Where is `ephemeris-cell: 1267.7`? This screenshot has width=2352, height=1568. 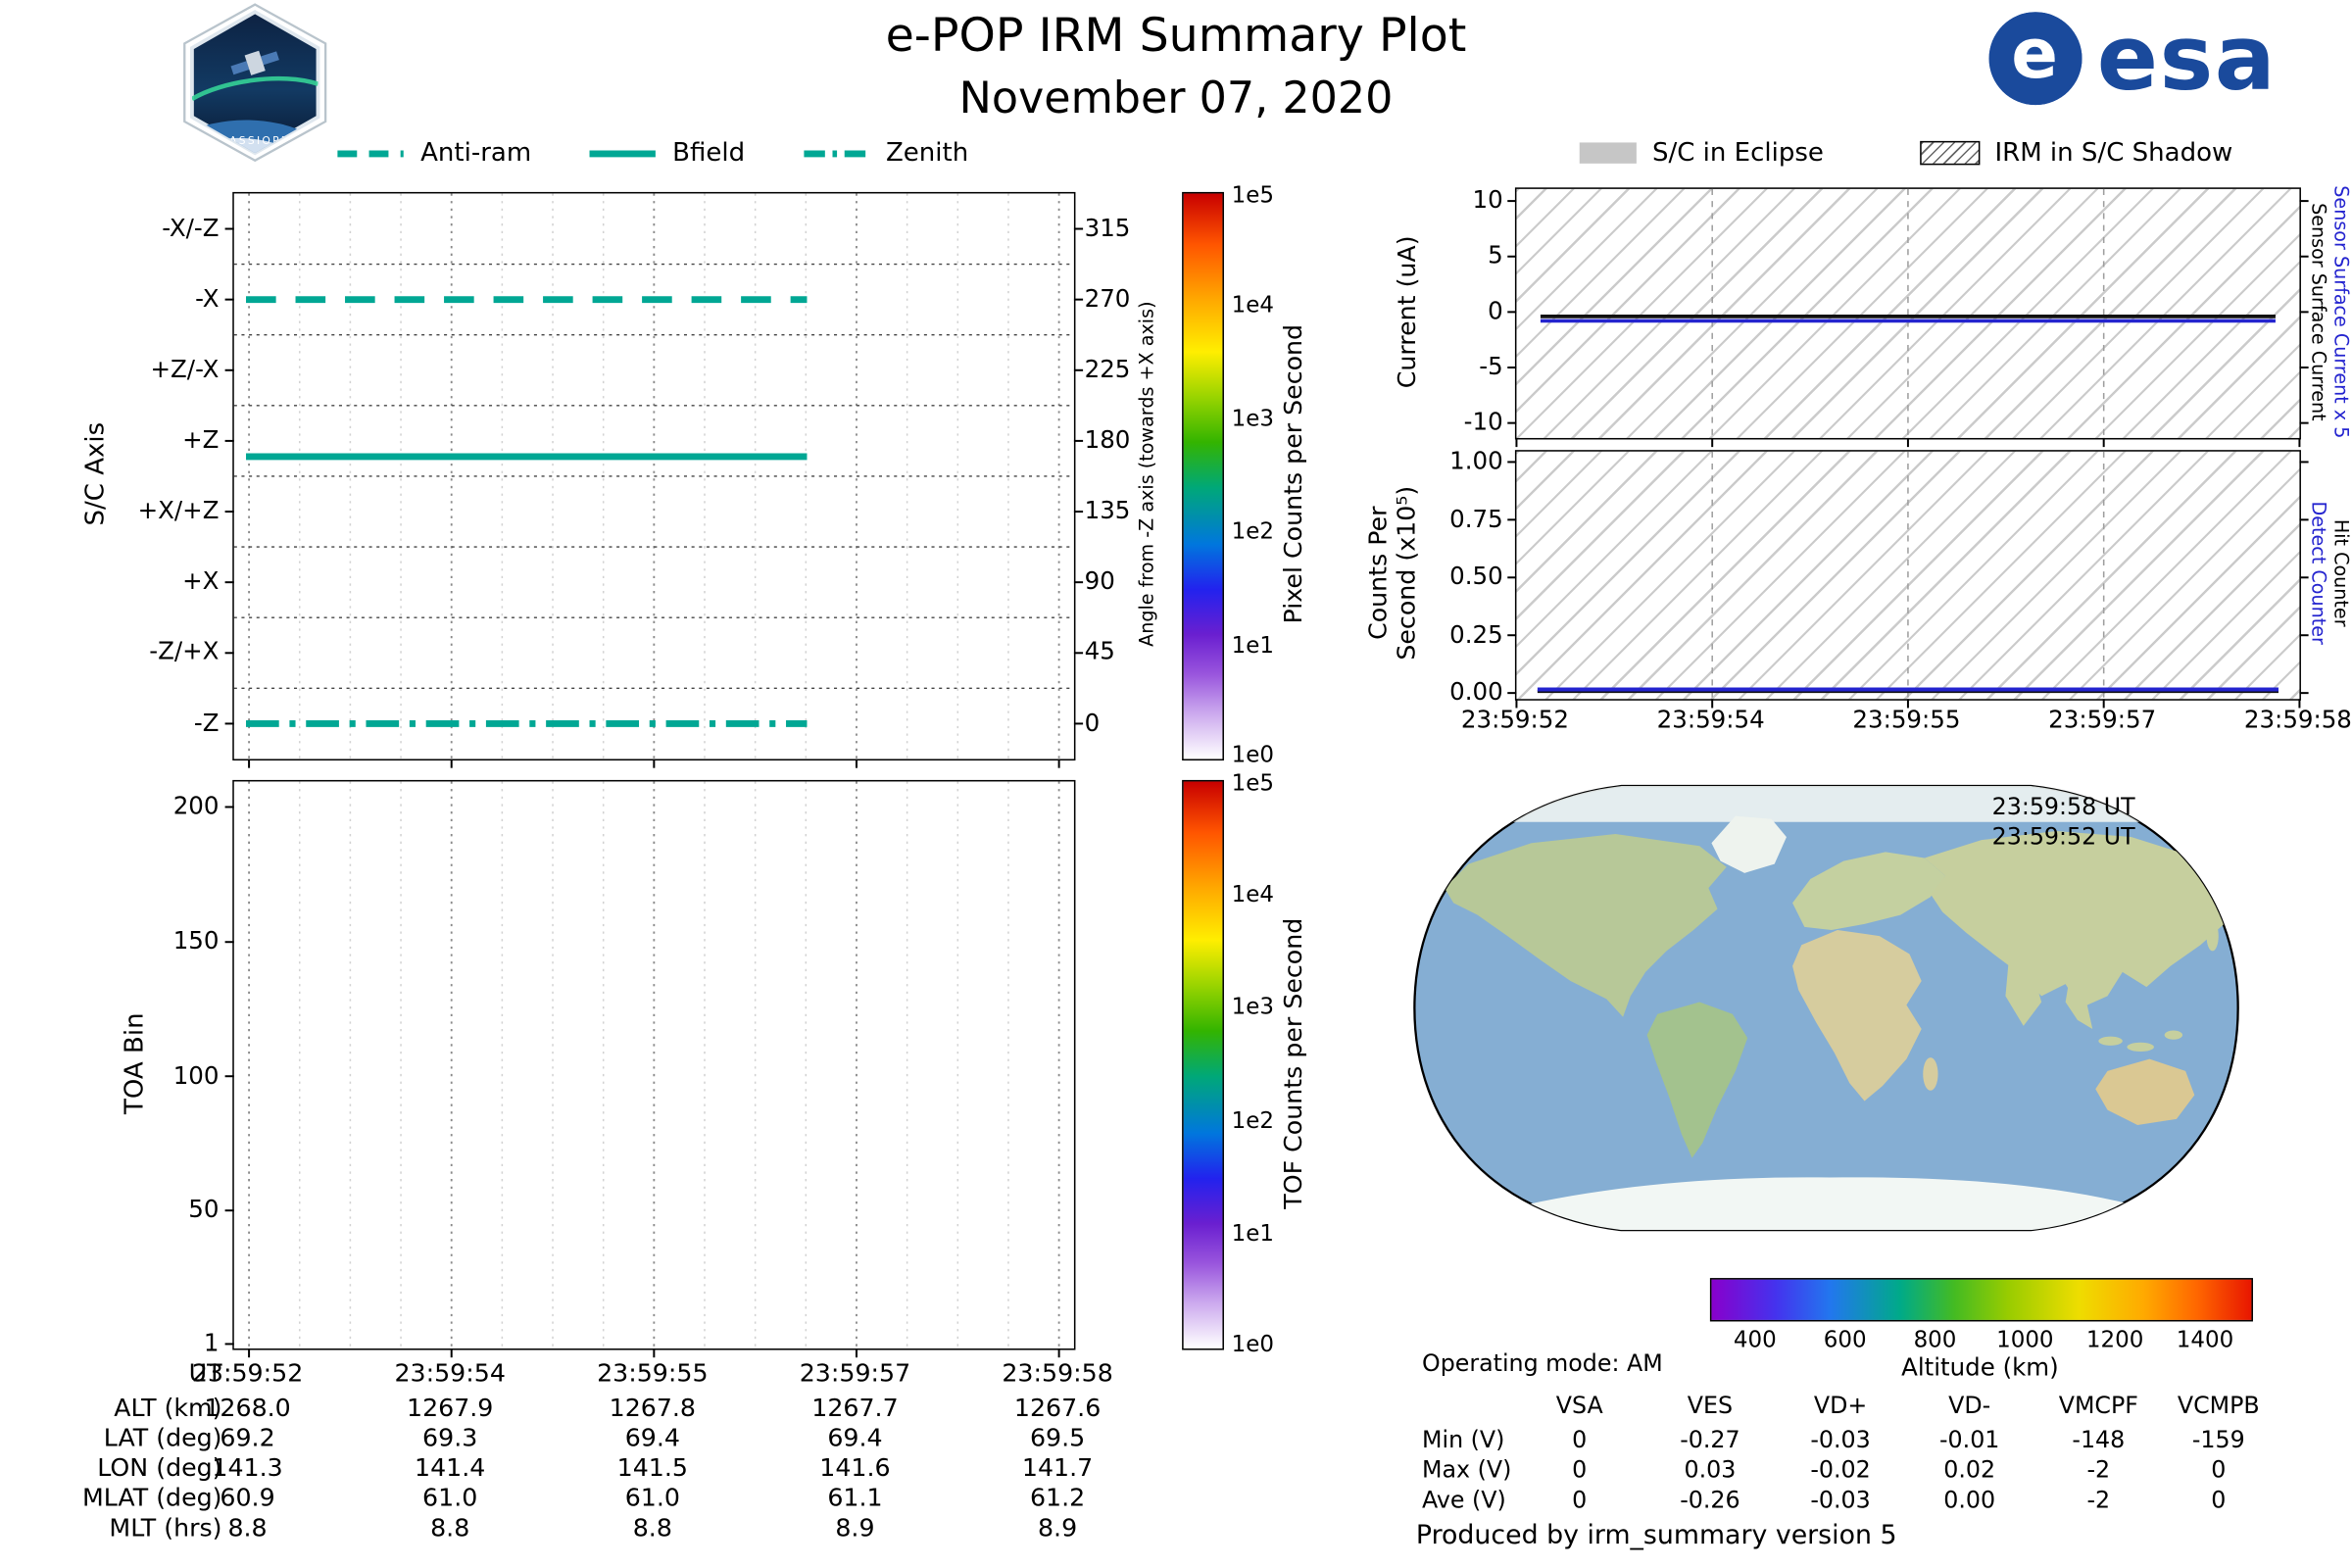
ephemeris-cell: 1267.7 is located at coordinates (855, 1408).